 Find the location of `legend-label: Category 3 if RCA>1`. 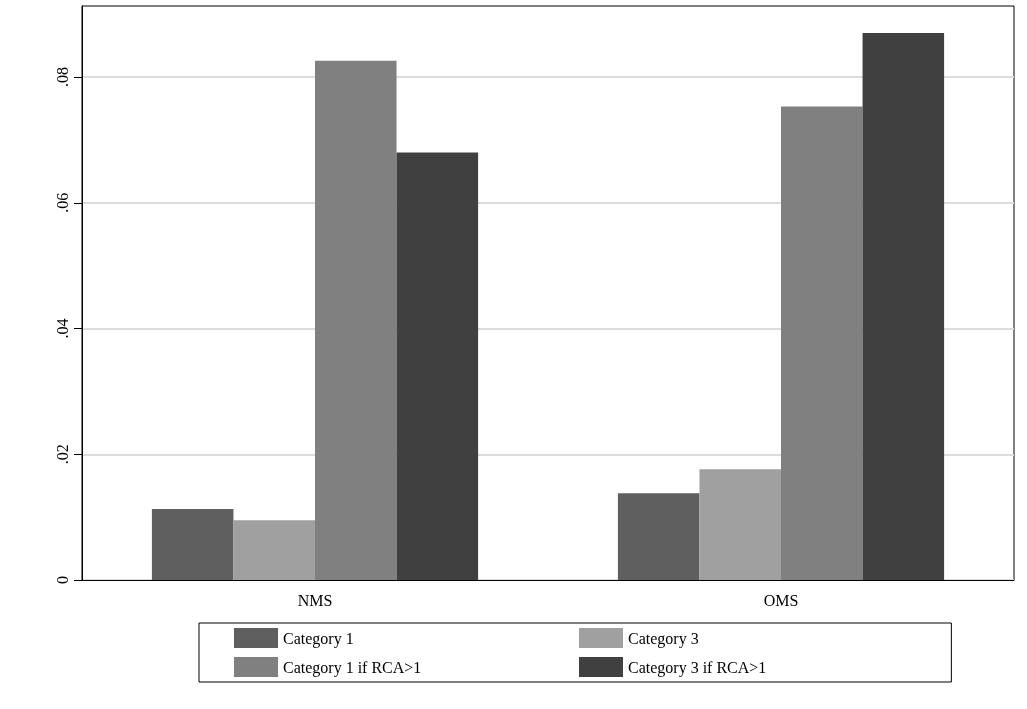

legend-label: Category 3 if RCA>1 is located at coordinates (697, 667).